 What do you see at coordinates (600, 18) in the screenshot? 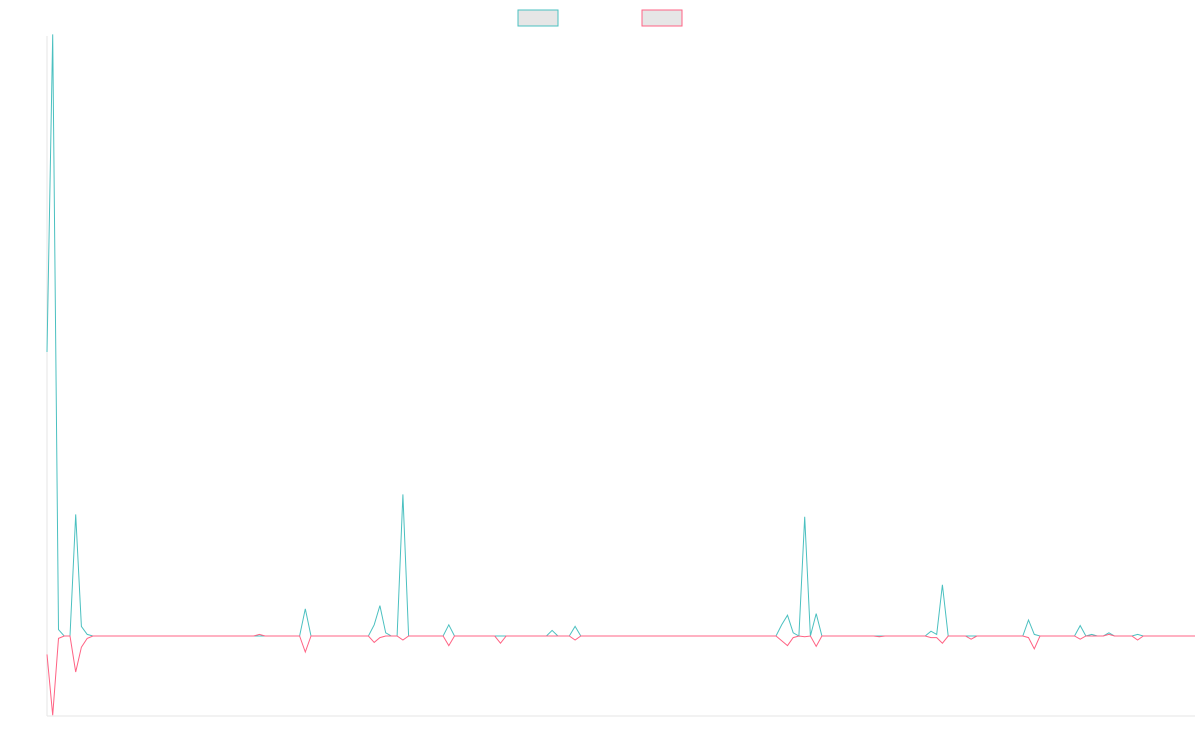
I see `legend` at bounding box center [600, 18].